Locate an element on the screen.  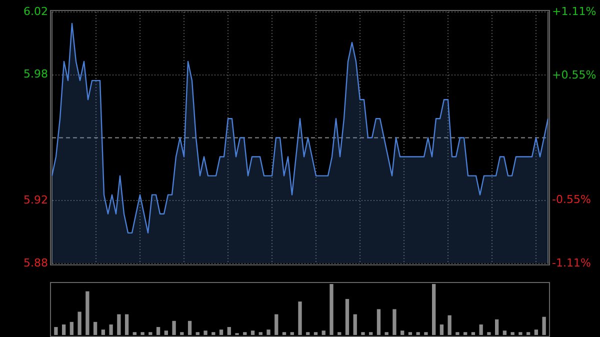
y2-tick-label: +0.55% is located at coordinates (574, 75).